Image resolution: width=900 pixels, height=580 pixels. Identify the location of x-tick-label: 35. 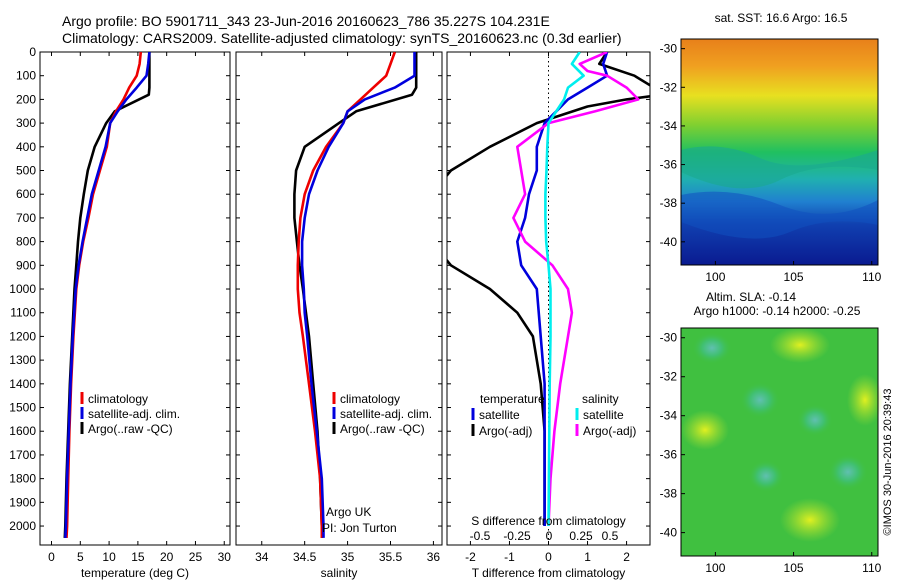
(348, 557).